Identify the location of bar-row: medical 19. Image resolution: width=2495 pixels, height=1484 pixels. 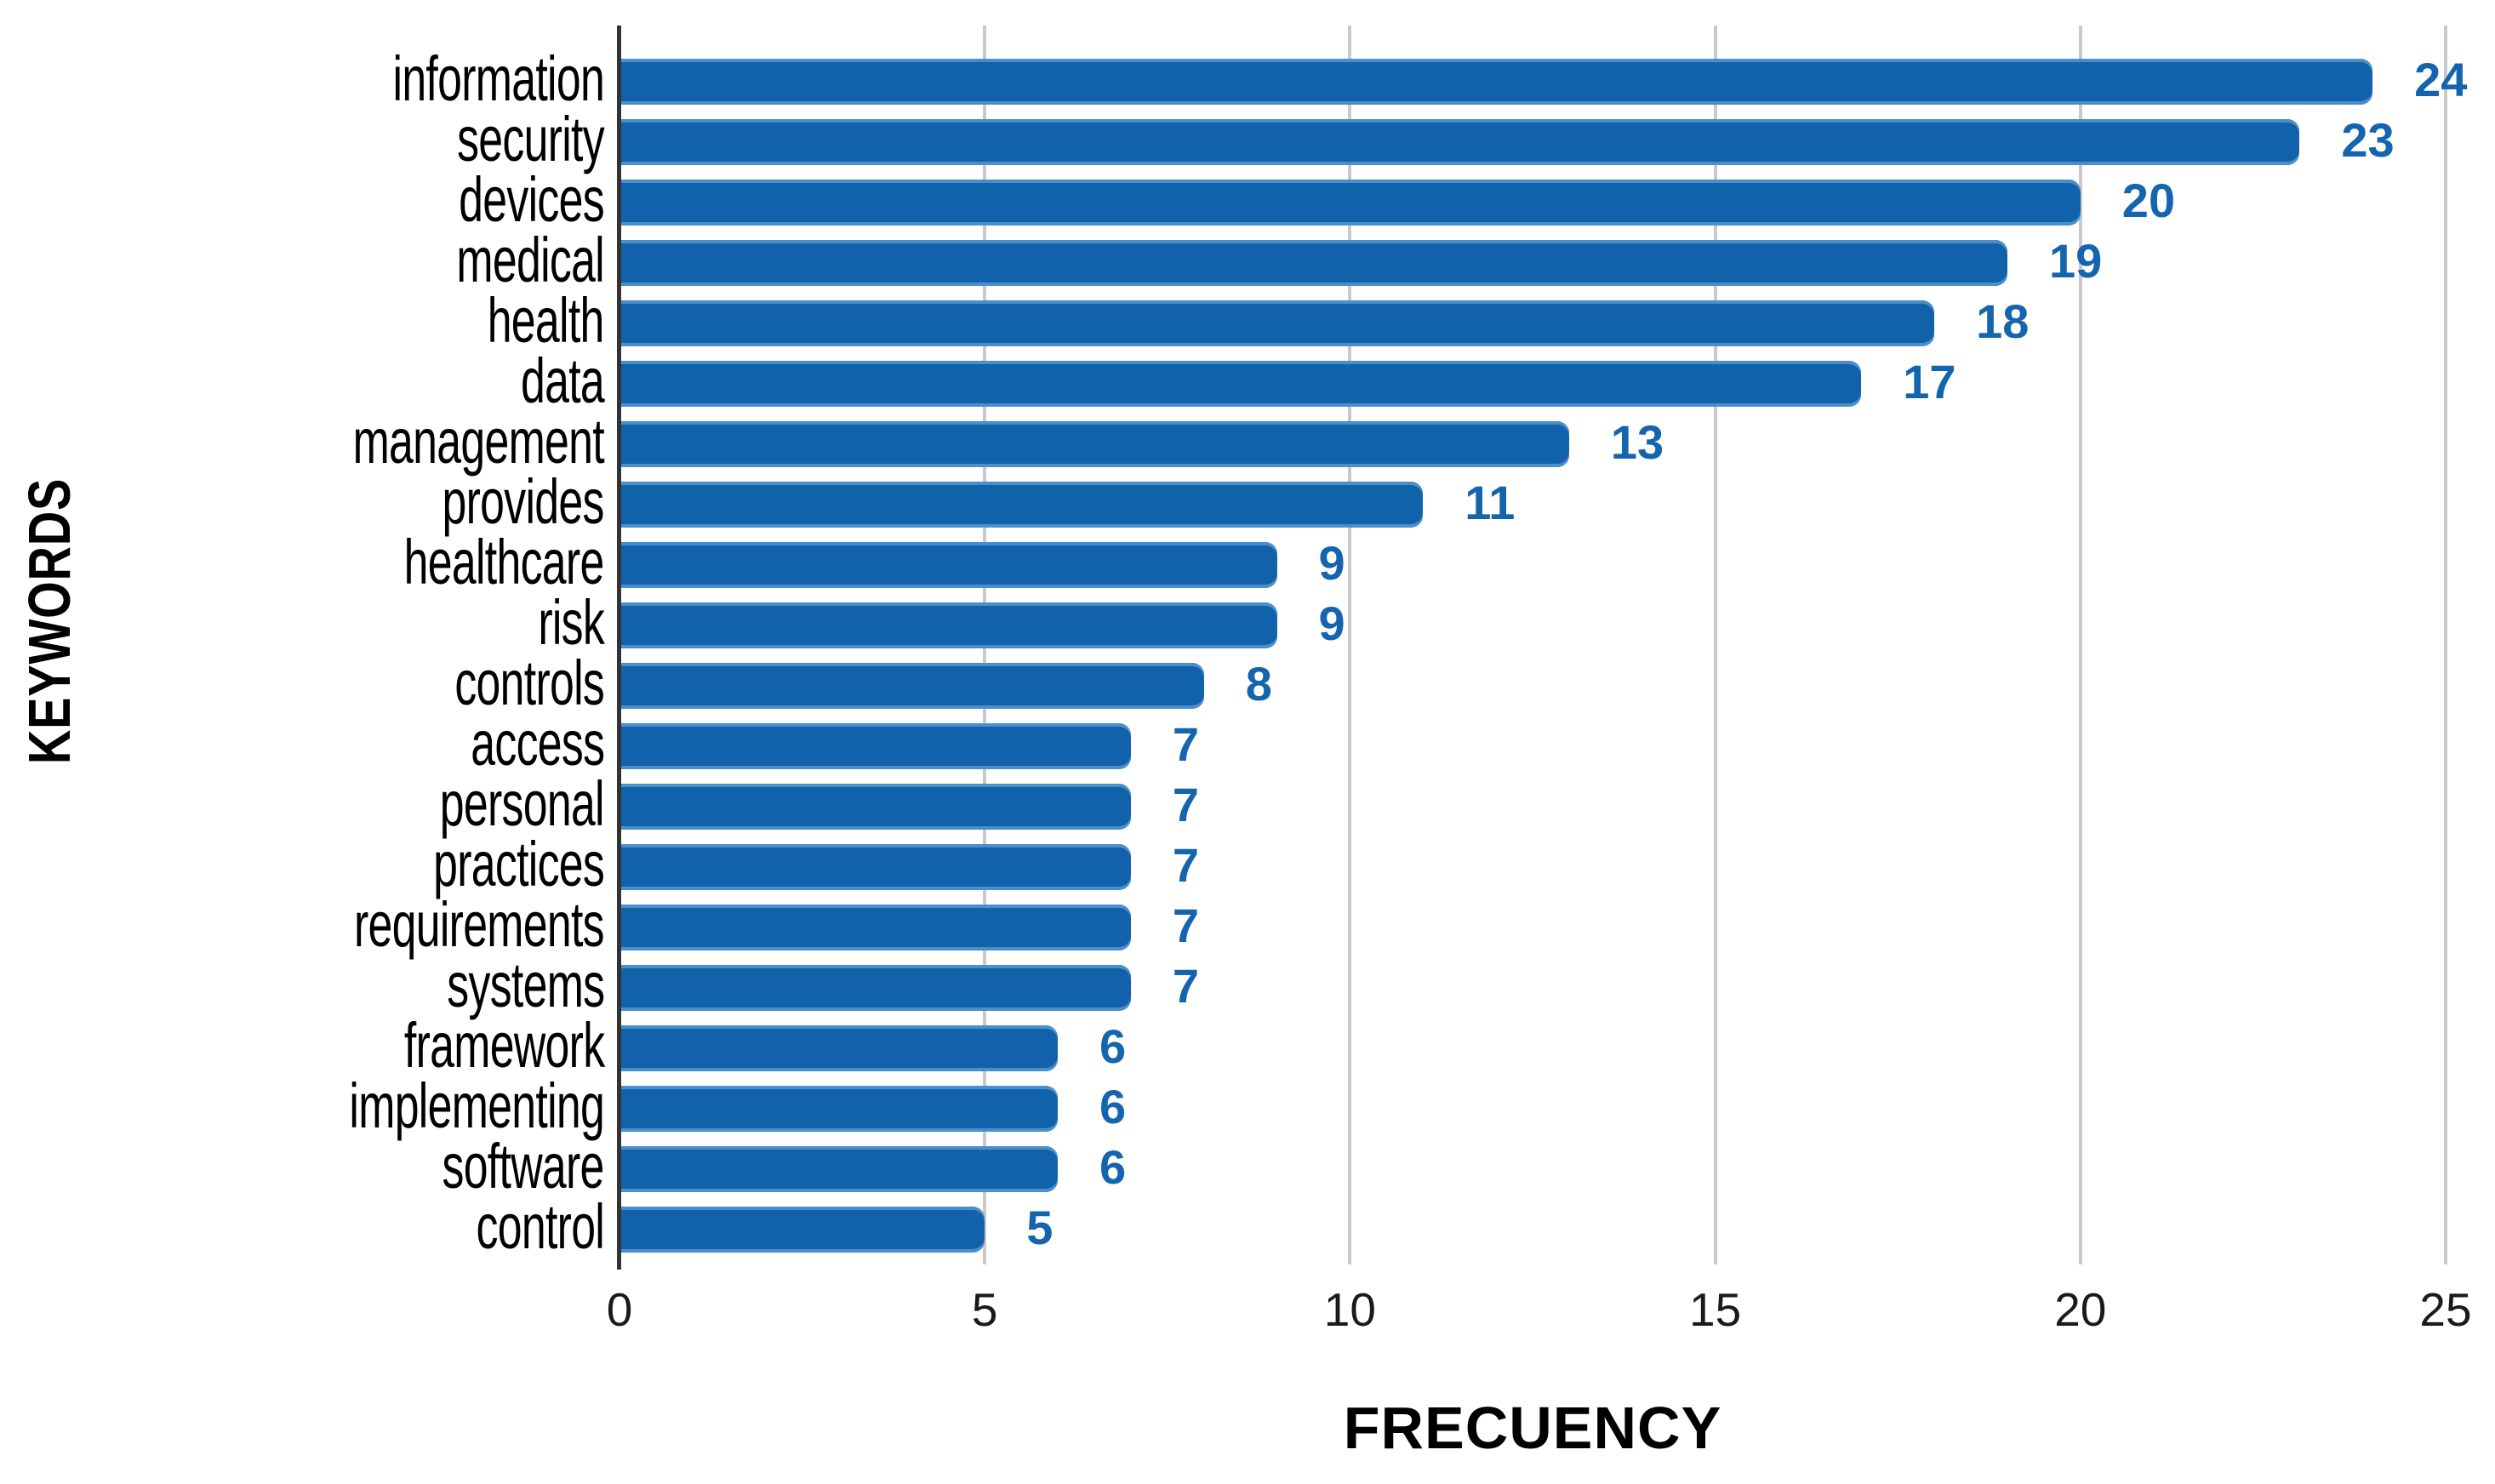
(1451, 260).